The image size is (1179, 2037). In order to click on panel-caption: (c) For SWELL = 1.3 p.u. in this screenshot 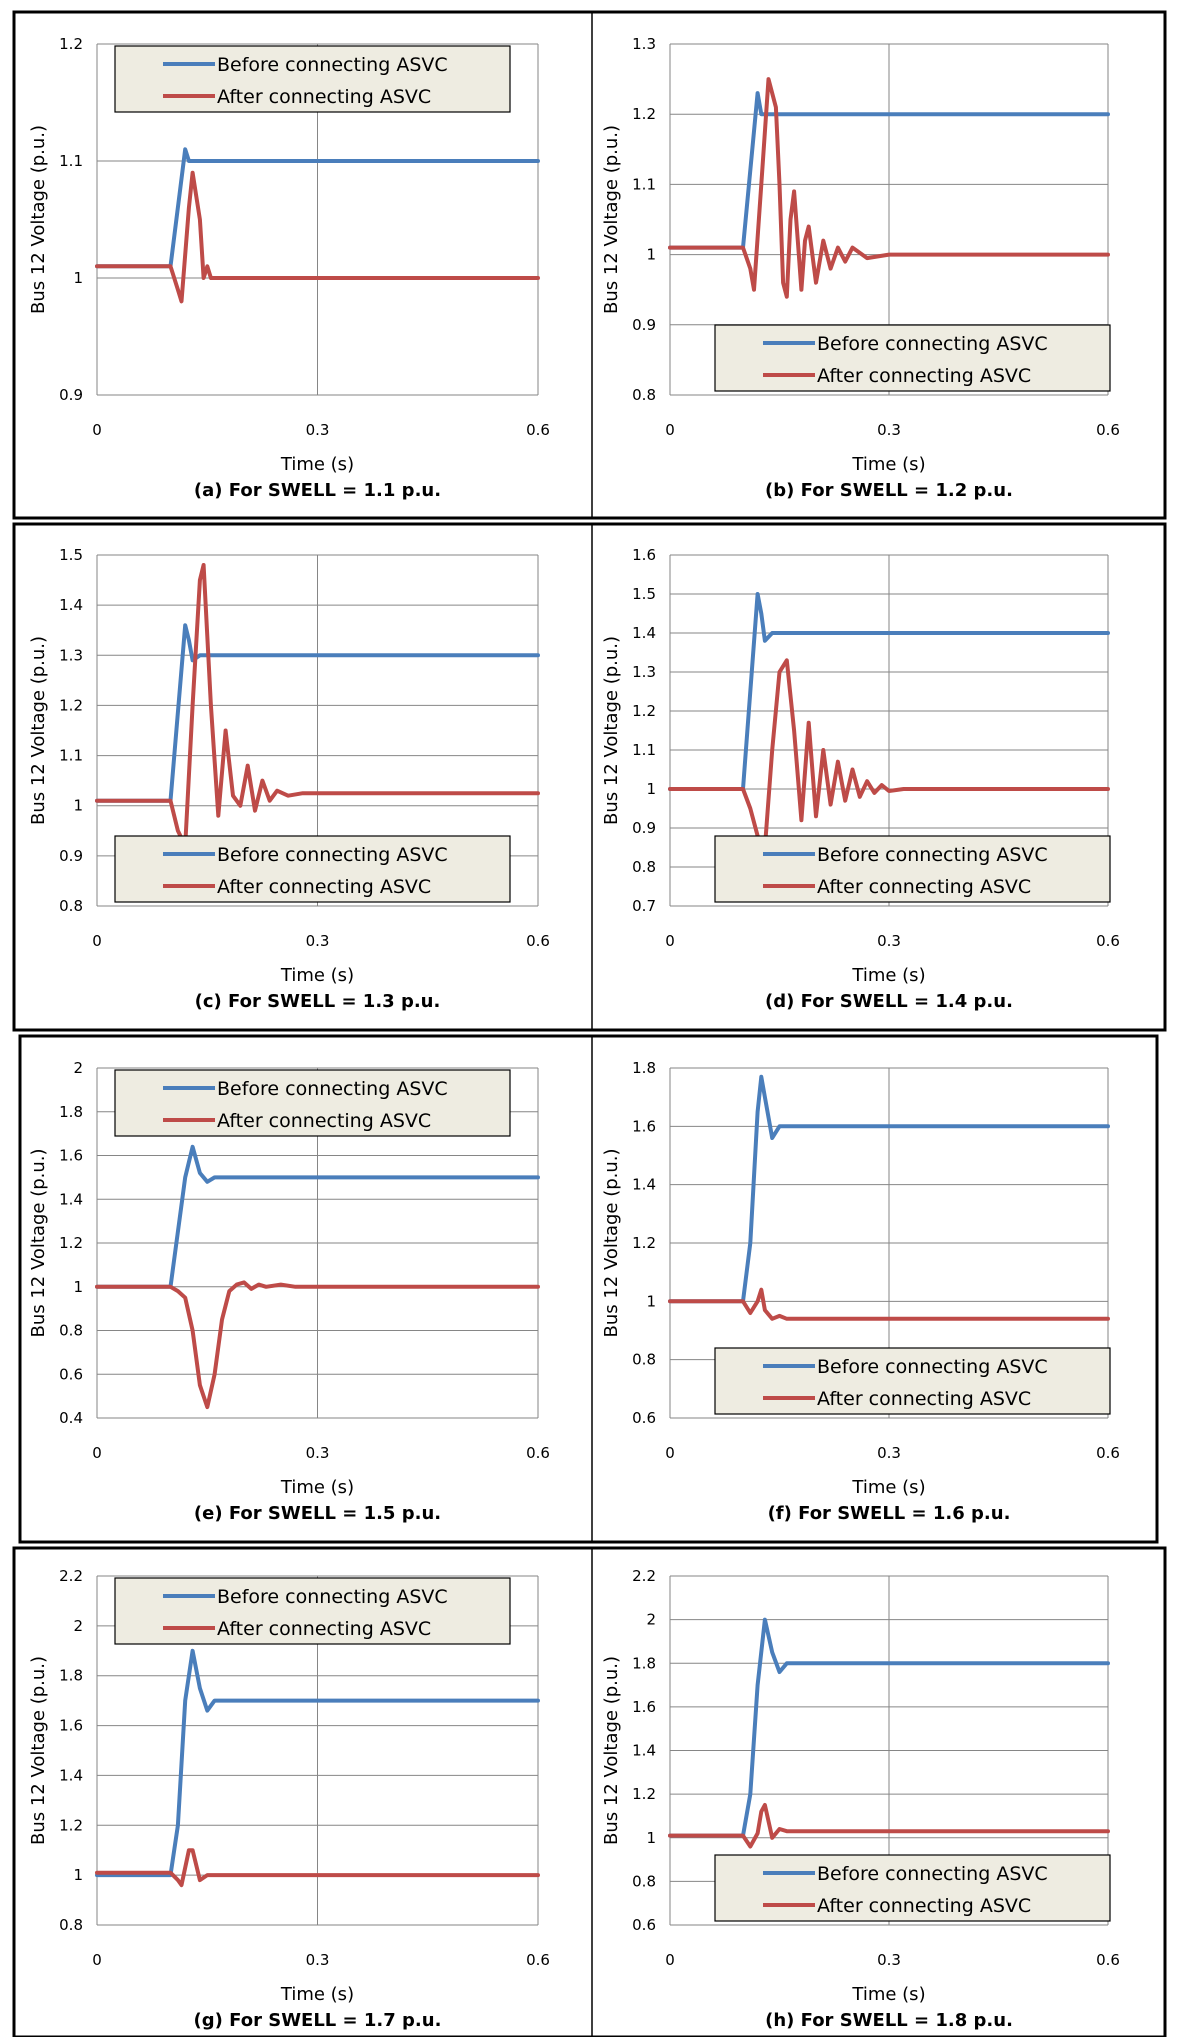, I will do `click(318, 1001)`.